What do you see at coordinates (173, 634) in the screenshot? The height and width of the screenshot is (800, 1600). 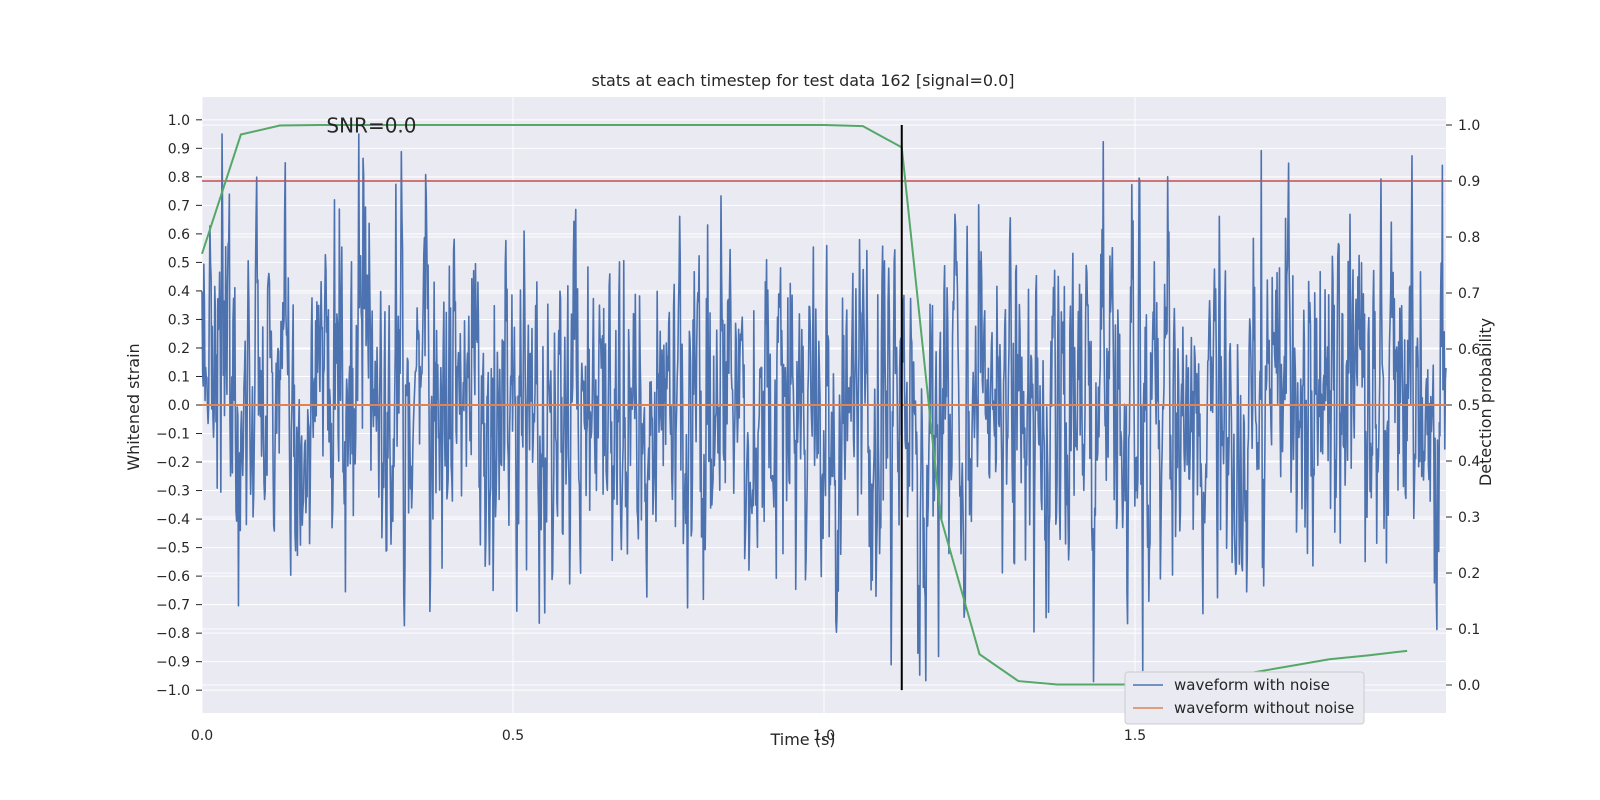 I see `ytick-label-18: −0.8` at bounding box center [173, 634].